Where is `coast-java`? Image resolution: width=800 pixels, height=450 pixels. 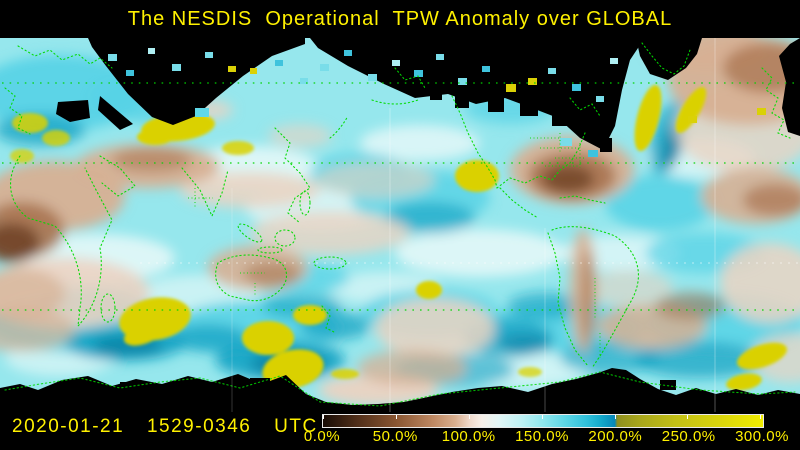 coast-java is located at coordinates (270, 250).